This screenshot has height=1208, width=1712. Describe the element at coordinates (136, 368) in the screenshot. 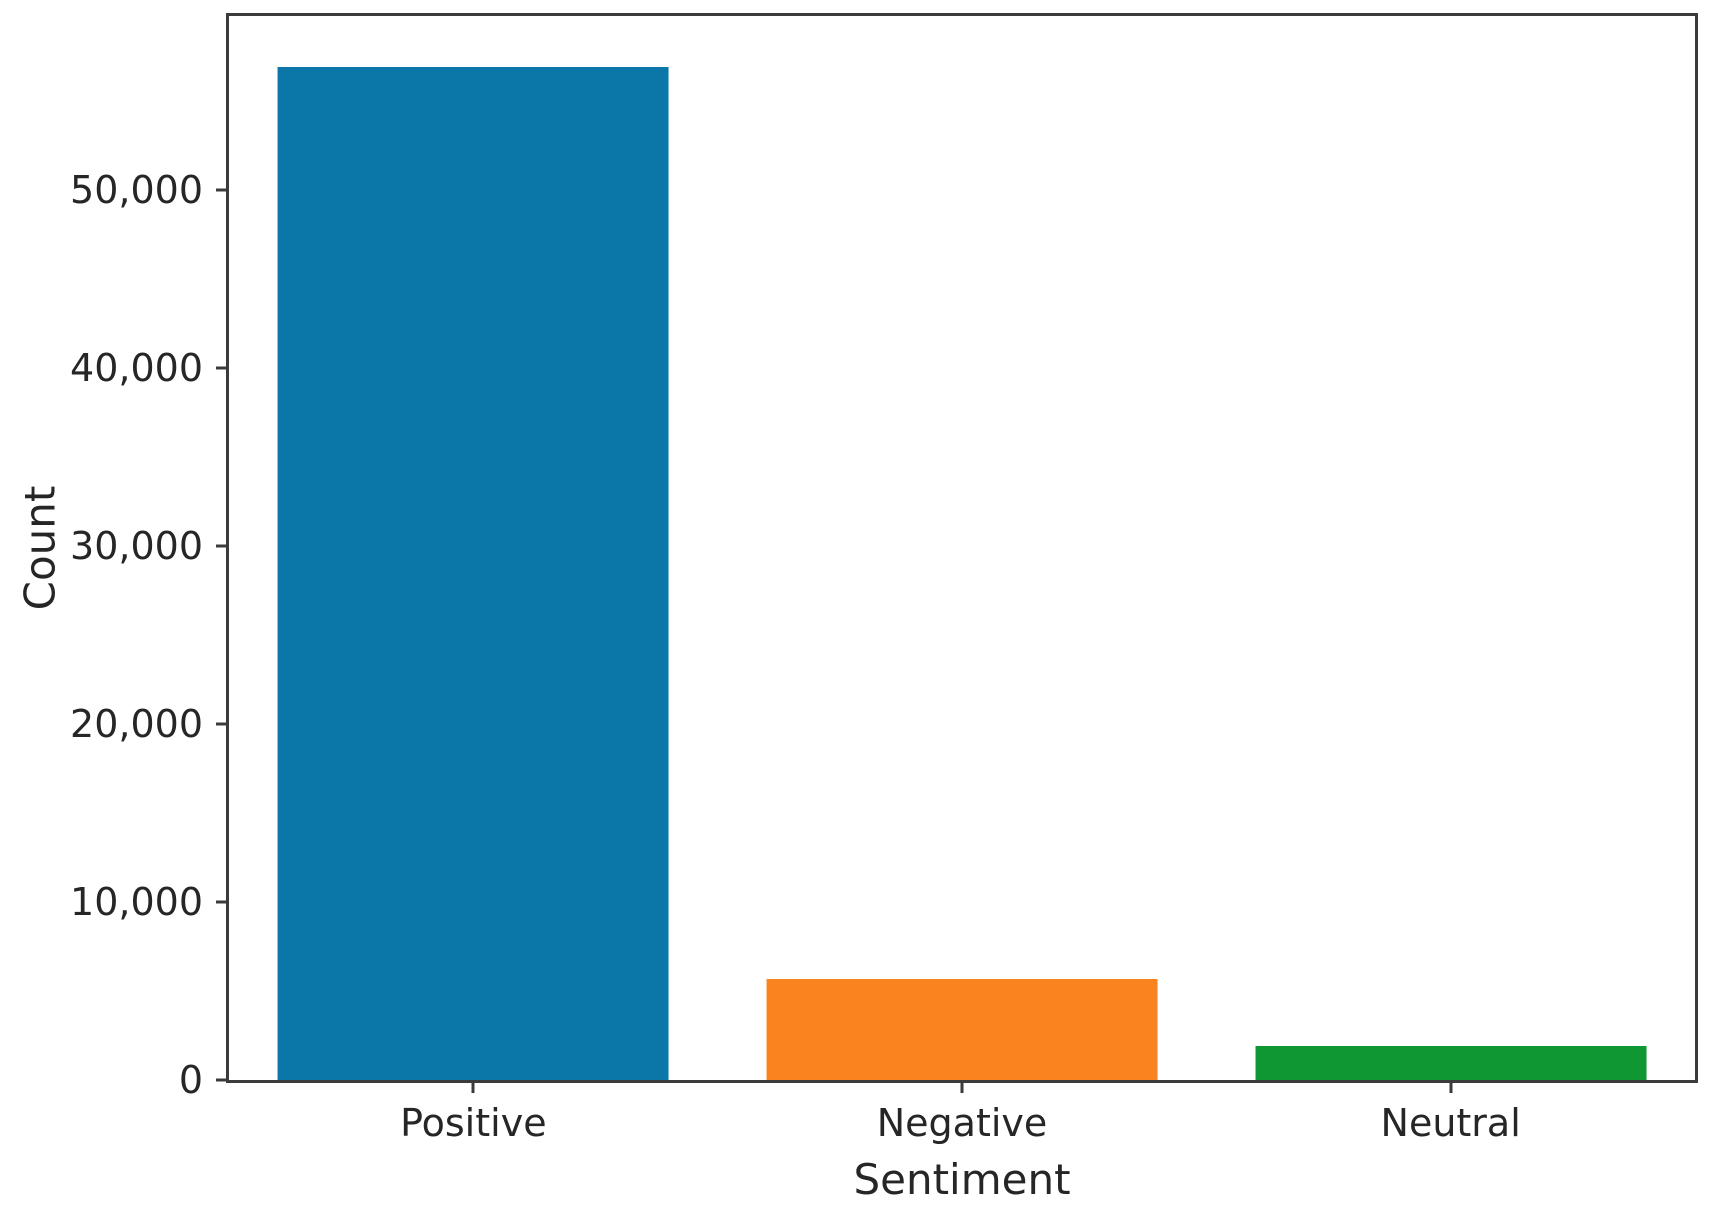

I see `y-tick-label-40000: 40,000` at that location.